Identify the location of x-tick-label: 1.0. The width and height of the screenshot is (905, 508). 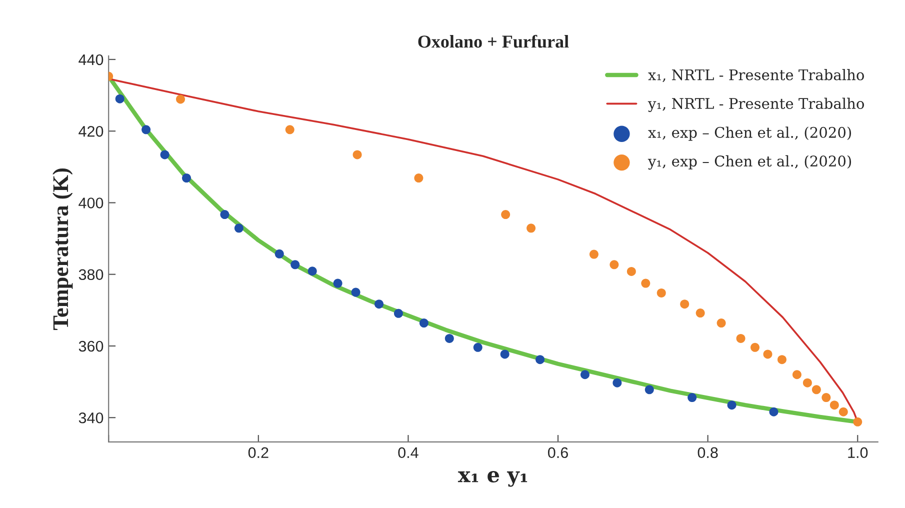
(858, 452).